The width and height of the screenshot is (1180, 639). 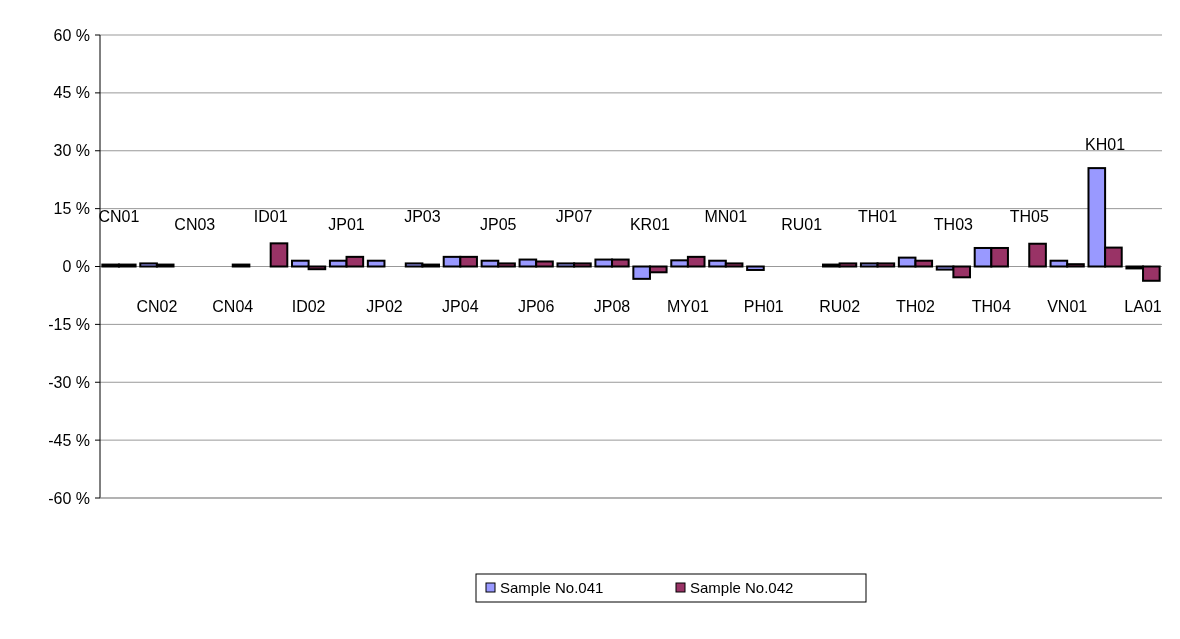 What do you see at coordinates (384, 306) in the screenshot?
I see `x-tick-label: JP02` at bounding box center [384, 306].